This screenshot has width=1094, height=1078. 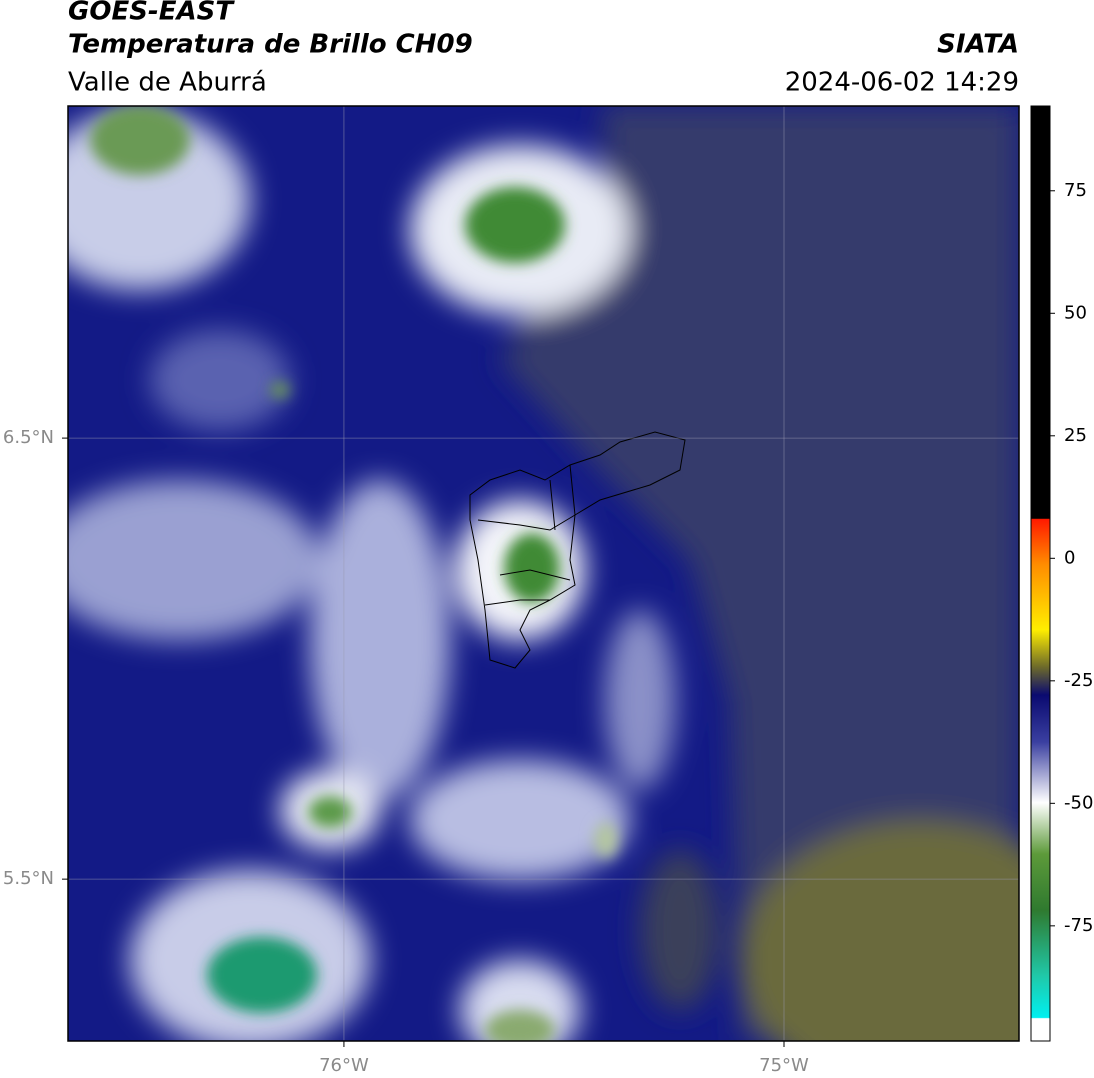 I want to click on region: Valle de Aburrá, so click(x=167, y=83).